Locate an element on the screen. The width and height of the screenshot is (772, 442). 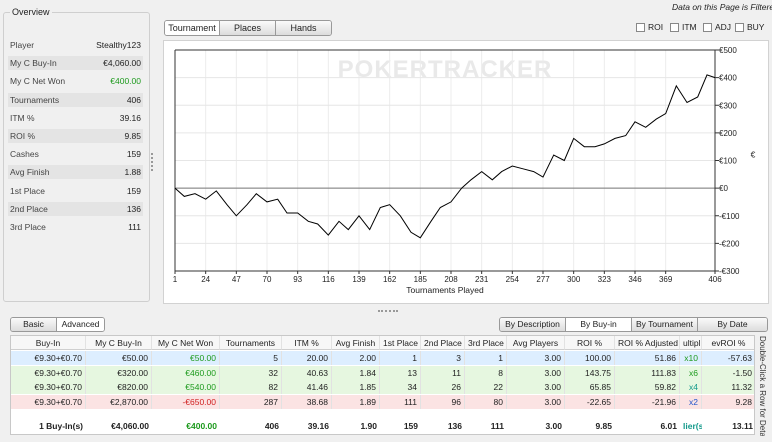
table-cell: 34 is located at coordinates (400, 387).